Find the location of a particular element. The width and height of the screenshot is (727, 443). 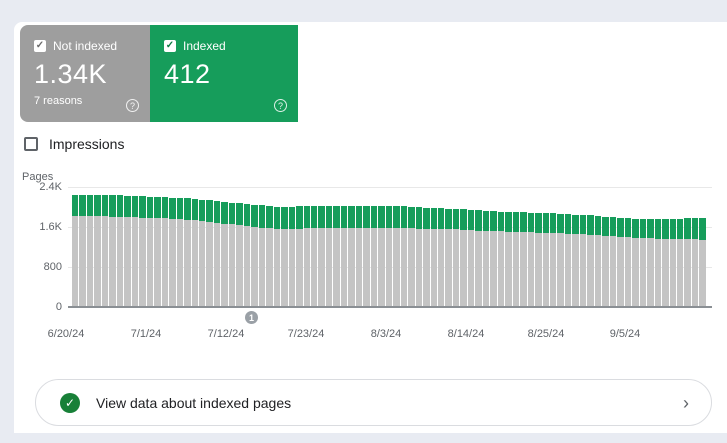

impressions-toggle: Impressions is located at coordinates (74, 144).